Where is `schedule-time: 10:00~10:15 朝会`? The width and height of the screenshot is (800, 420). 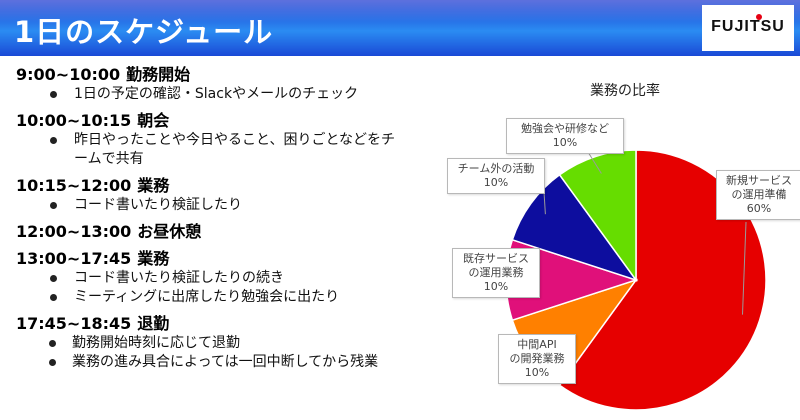
schedule-time: 10:00~10:15 朝会 is located at coordinates (93, 120).